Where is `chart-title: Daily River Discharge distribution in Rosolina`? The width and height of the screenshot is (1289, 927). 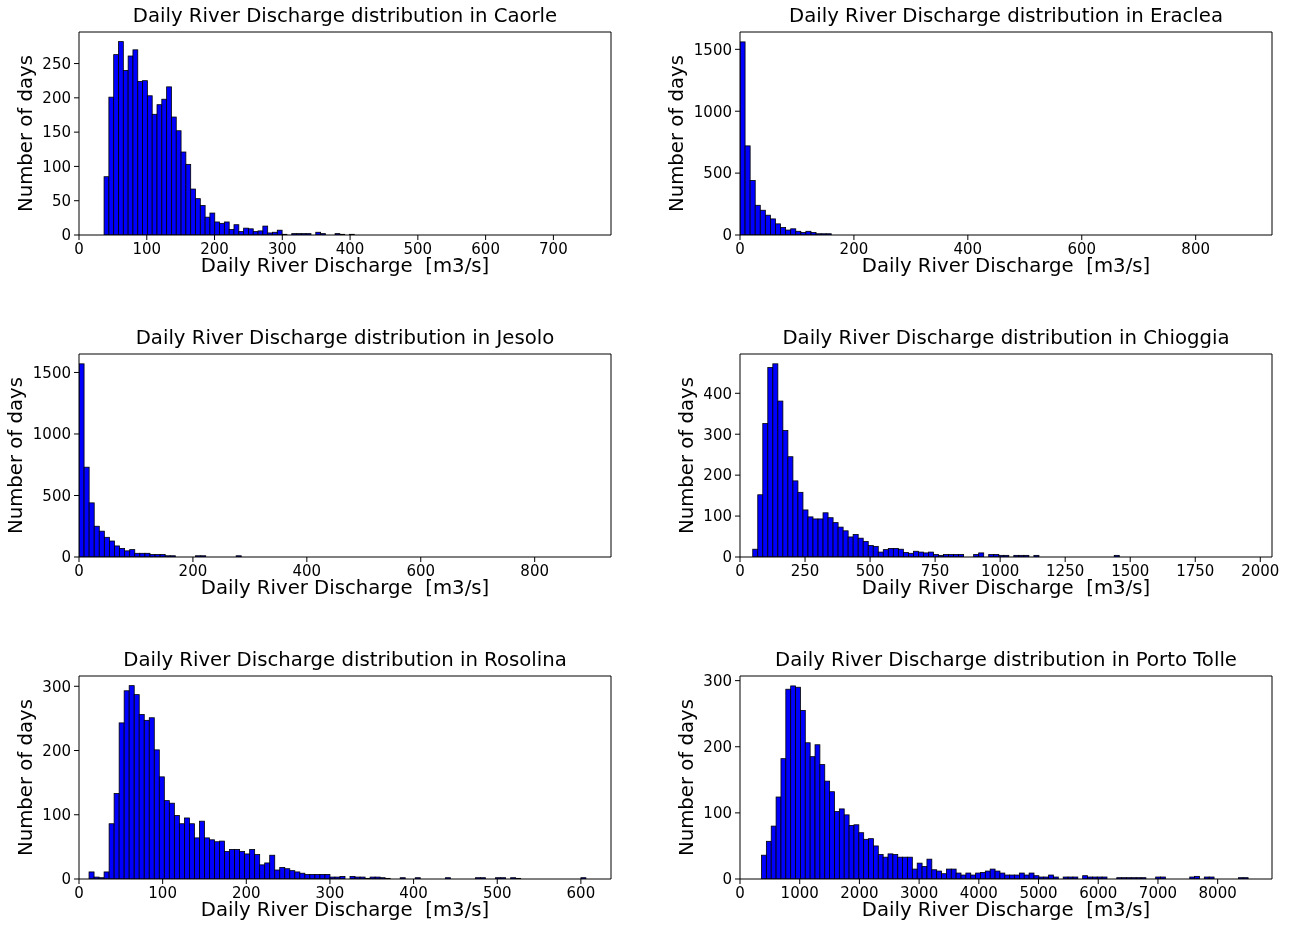 chart-title: Daily River Discharge distribution in Rosolina is located at coordinates (345, 659).